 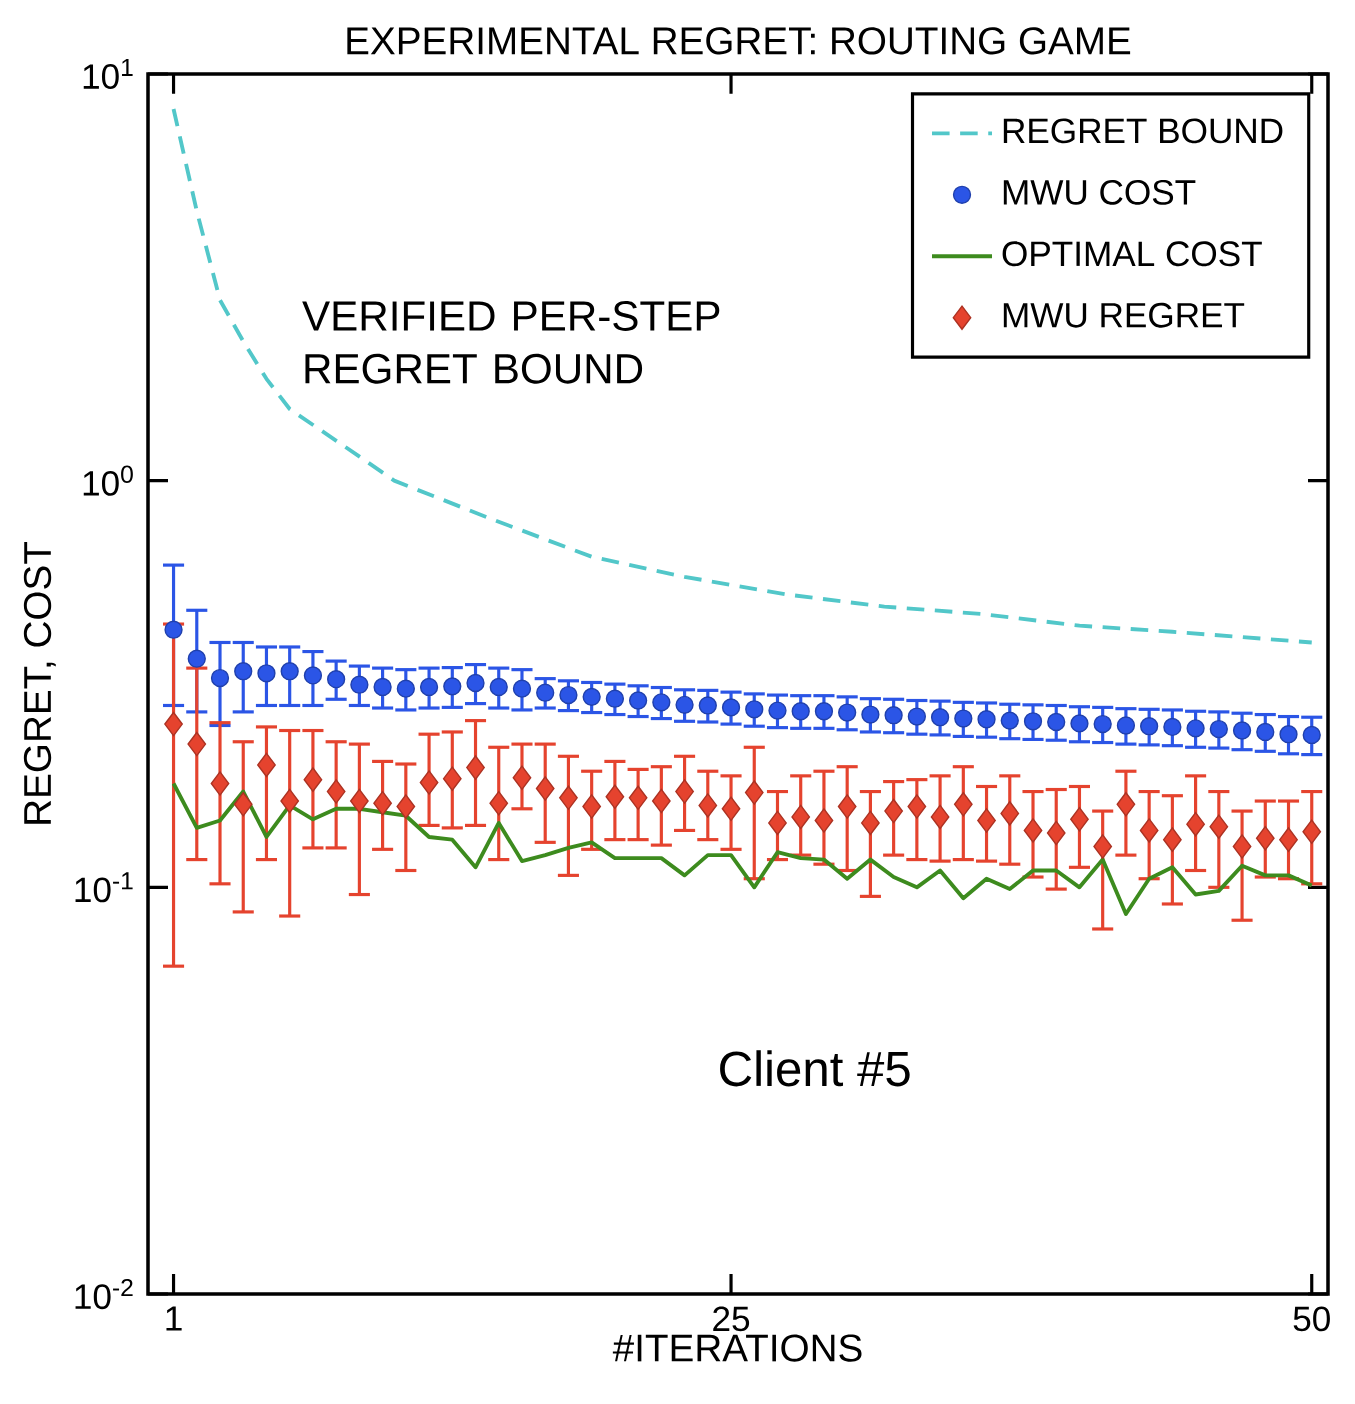 I want to click on y-tick-label: 10$^{-2}$, so click(x=104, y=1294).